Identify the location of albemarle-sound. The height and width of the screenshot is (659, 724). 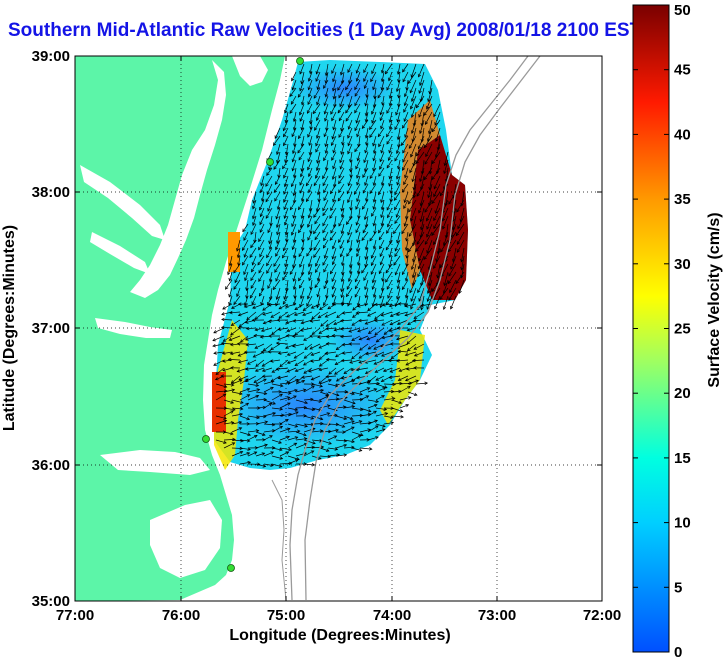
(155, 462).